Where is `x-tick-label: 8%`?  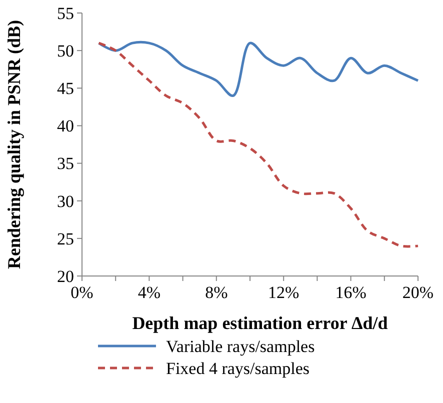 x-tick-label: 8% is located at coordinates (216, 292).